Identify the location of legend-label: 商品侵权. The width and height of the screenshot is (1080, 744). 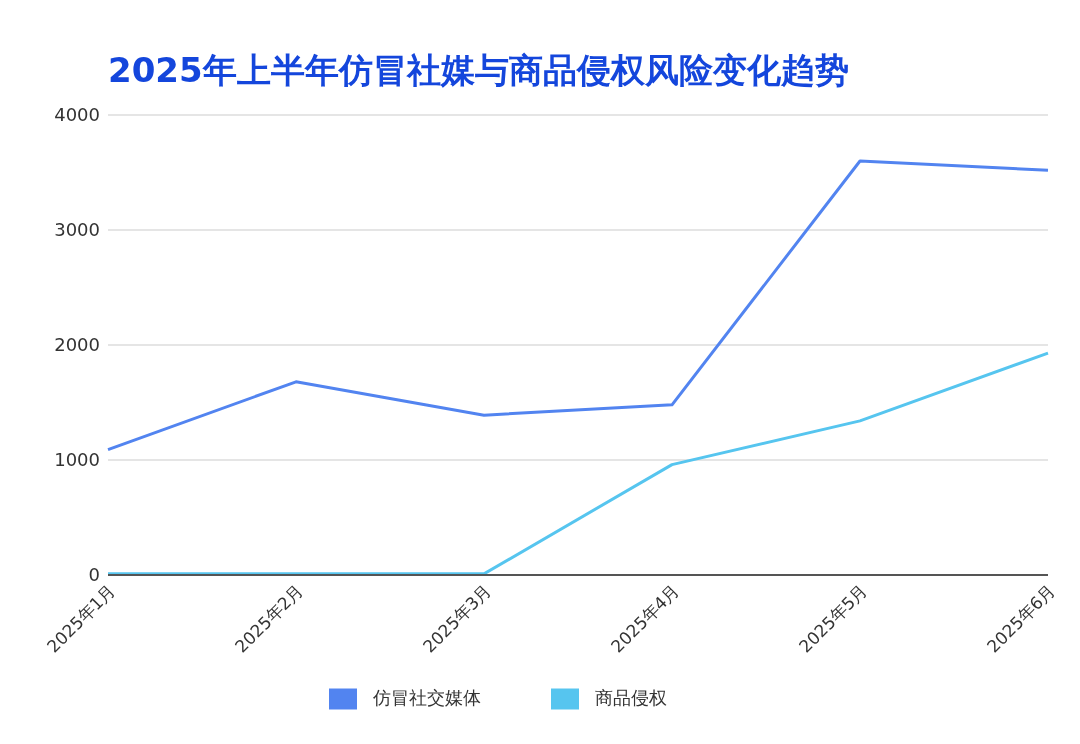
(631, 697).